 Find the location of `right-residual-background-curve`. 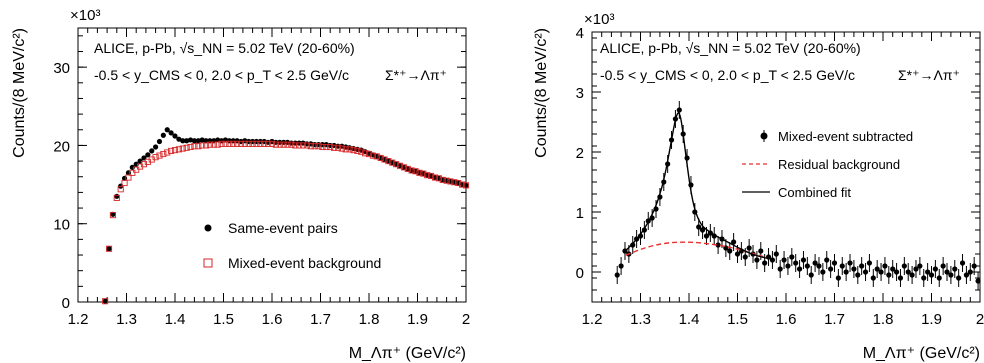

right-residual-background-curve is located at coordinates (696, 250).